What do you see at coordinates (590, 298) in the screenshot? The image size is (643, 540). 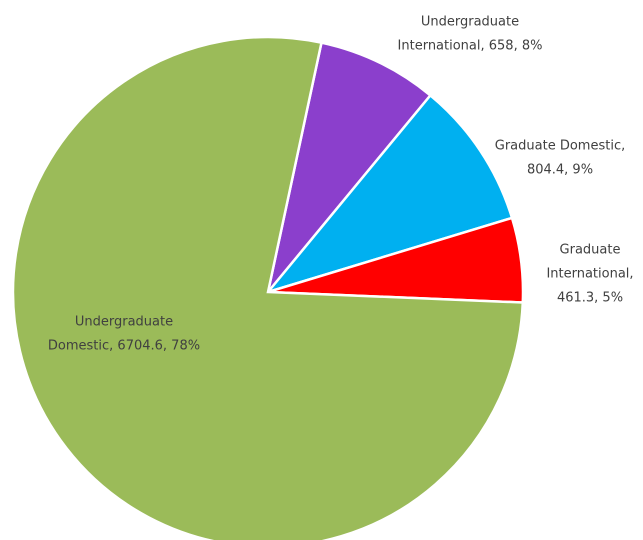 I see `data-label: 461.3, 5%` at bounding box center [590, 298].